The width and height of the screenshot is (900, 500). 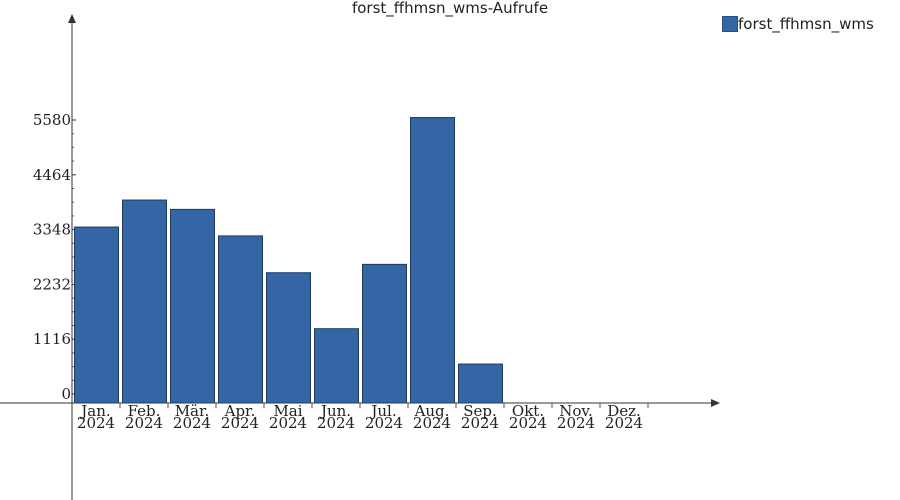 What do you see at coordinates (528, 411) in the screenshot?
I see `x-tick-label-month: Okt.` at bounding box center [528, 411].